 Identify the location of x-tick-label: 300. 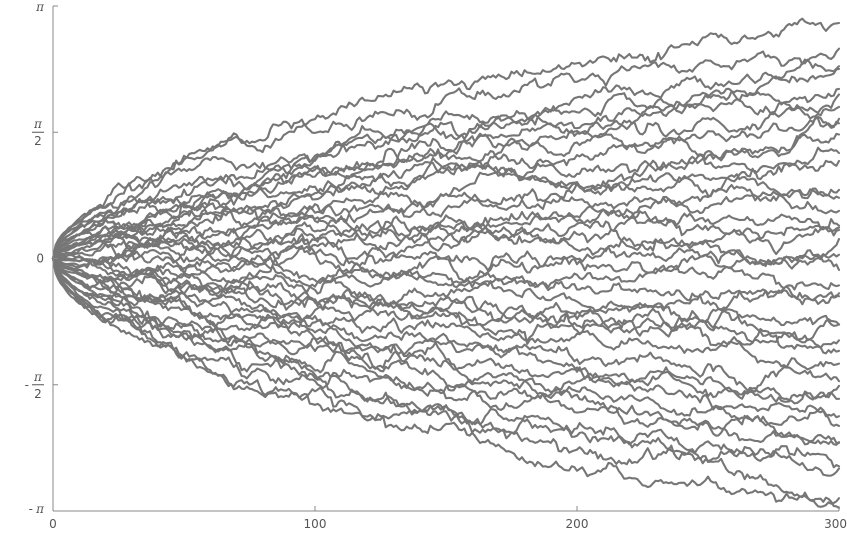
(835, 524).